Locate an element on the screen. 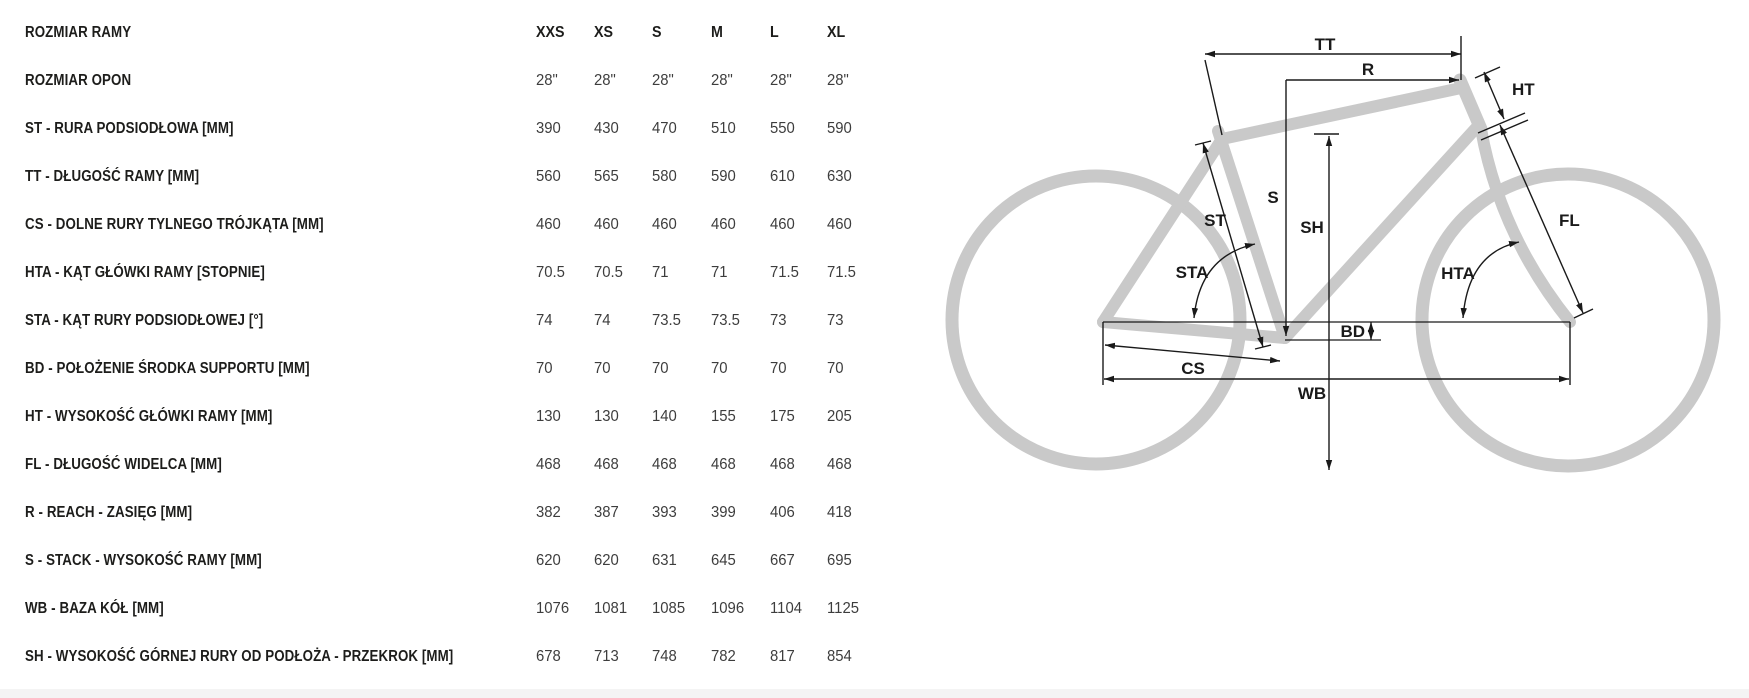 This screenshot has height=698, width=1749. cell-value: 782 is located at coordinates (723, 656).